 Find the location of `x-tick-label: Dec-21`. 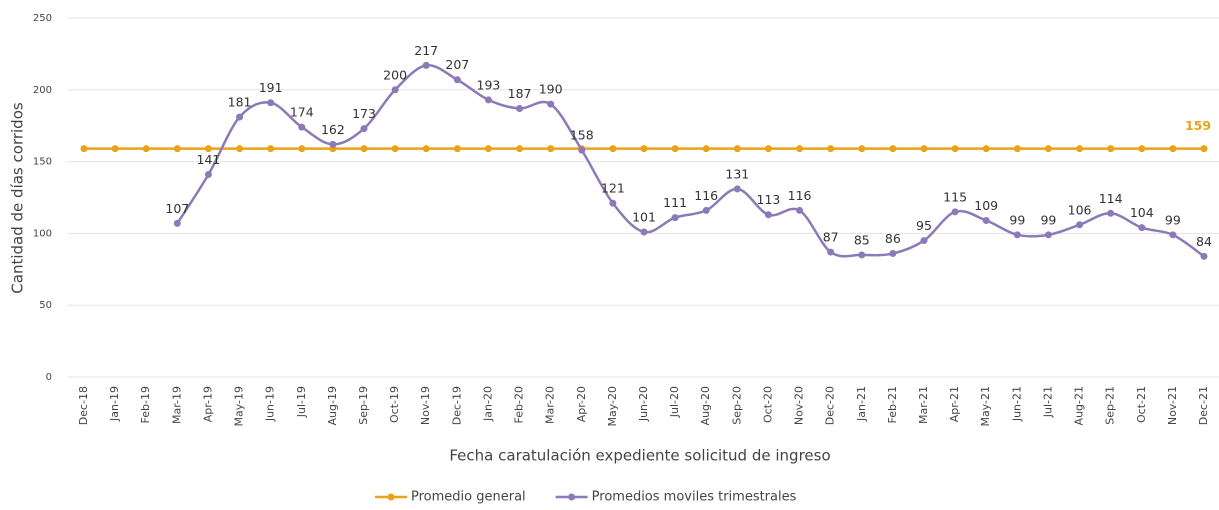

x-tick-label: Dec-21 is located at coordinates (1203, 405).